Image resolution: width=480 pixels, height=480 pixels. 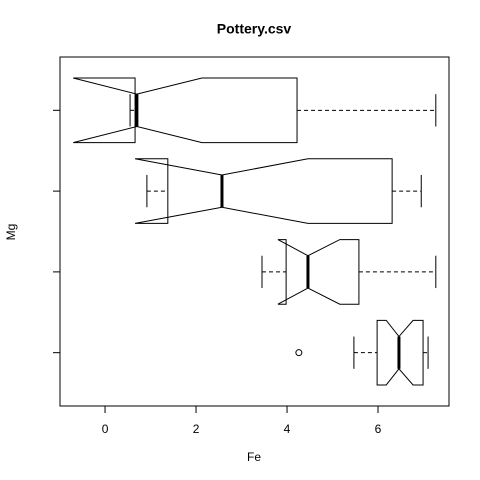 I want to click on x-tick-label: 6, so click(x=378, y=429).